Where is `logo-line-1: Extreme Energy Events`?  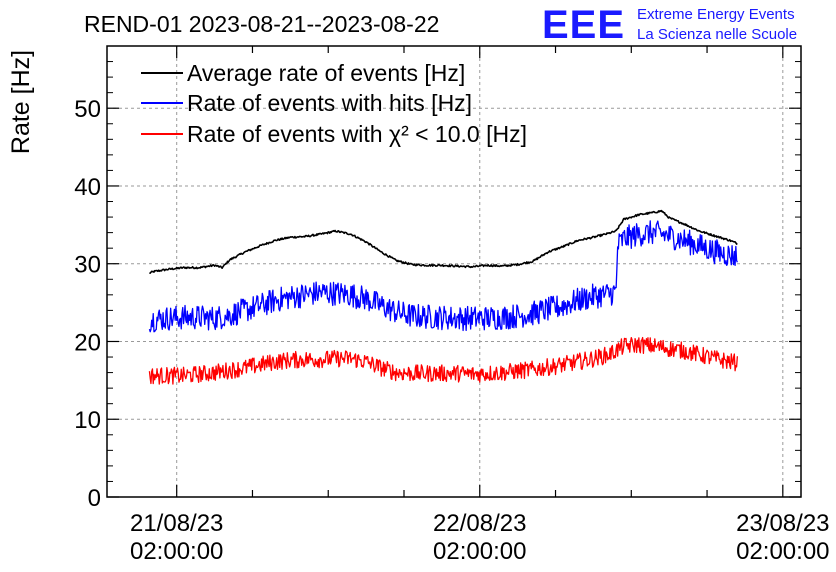
logo-line-1: Extreme Energy Events is located at coordinates (716, 14).